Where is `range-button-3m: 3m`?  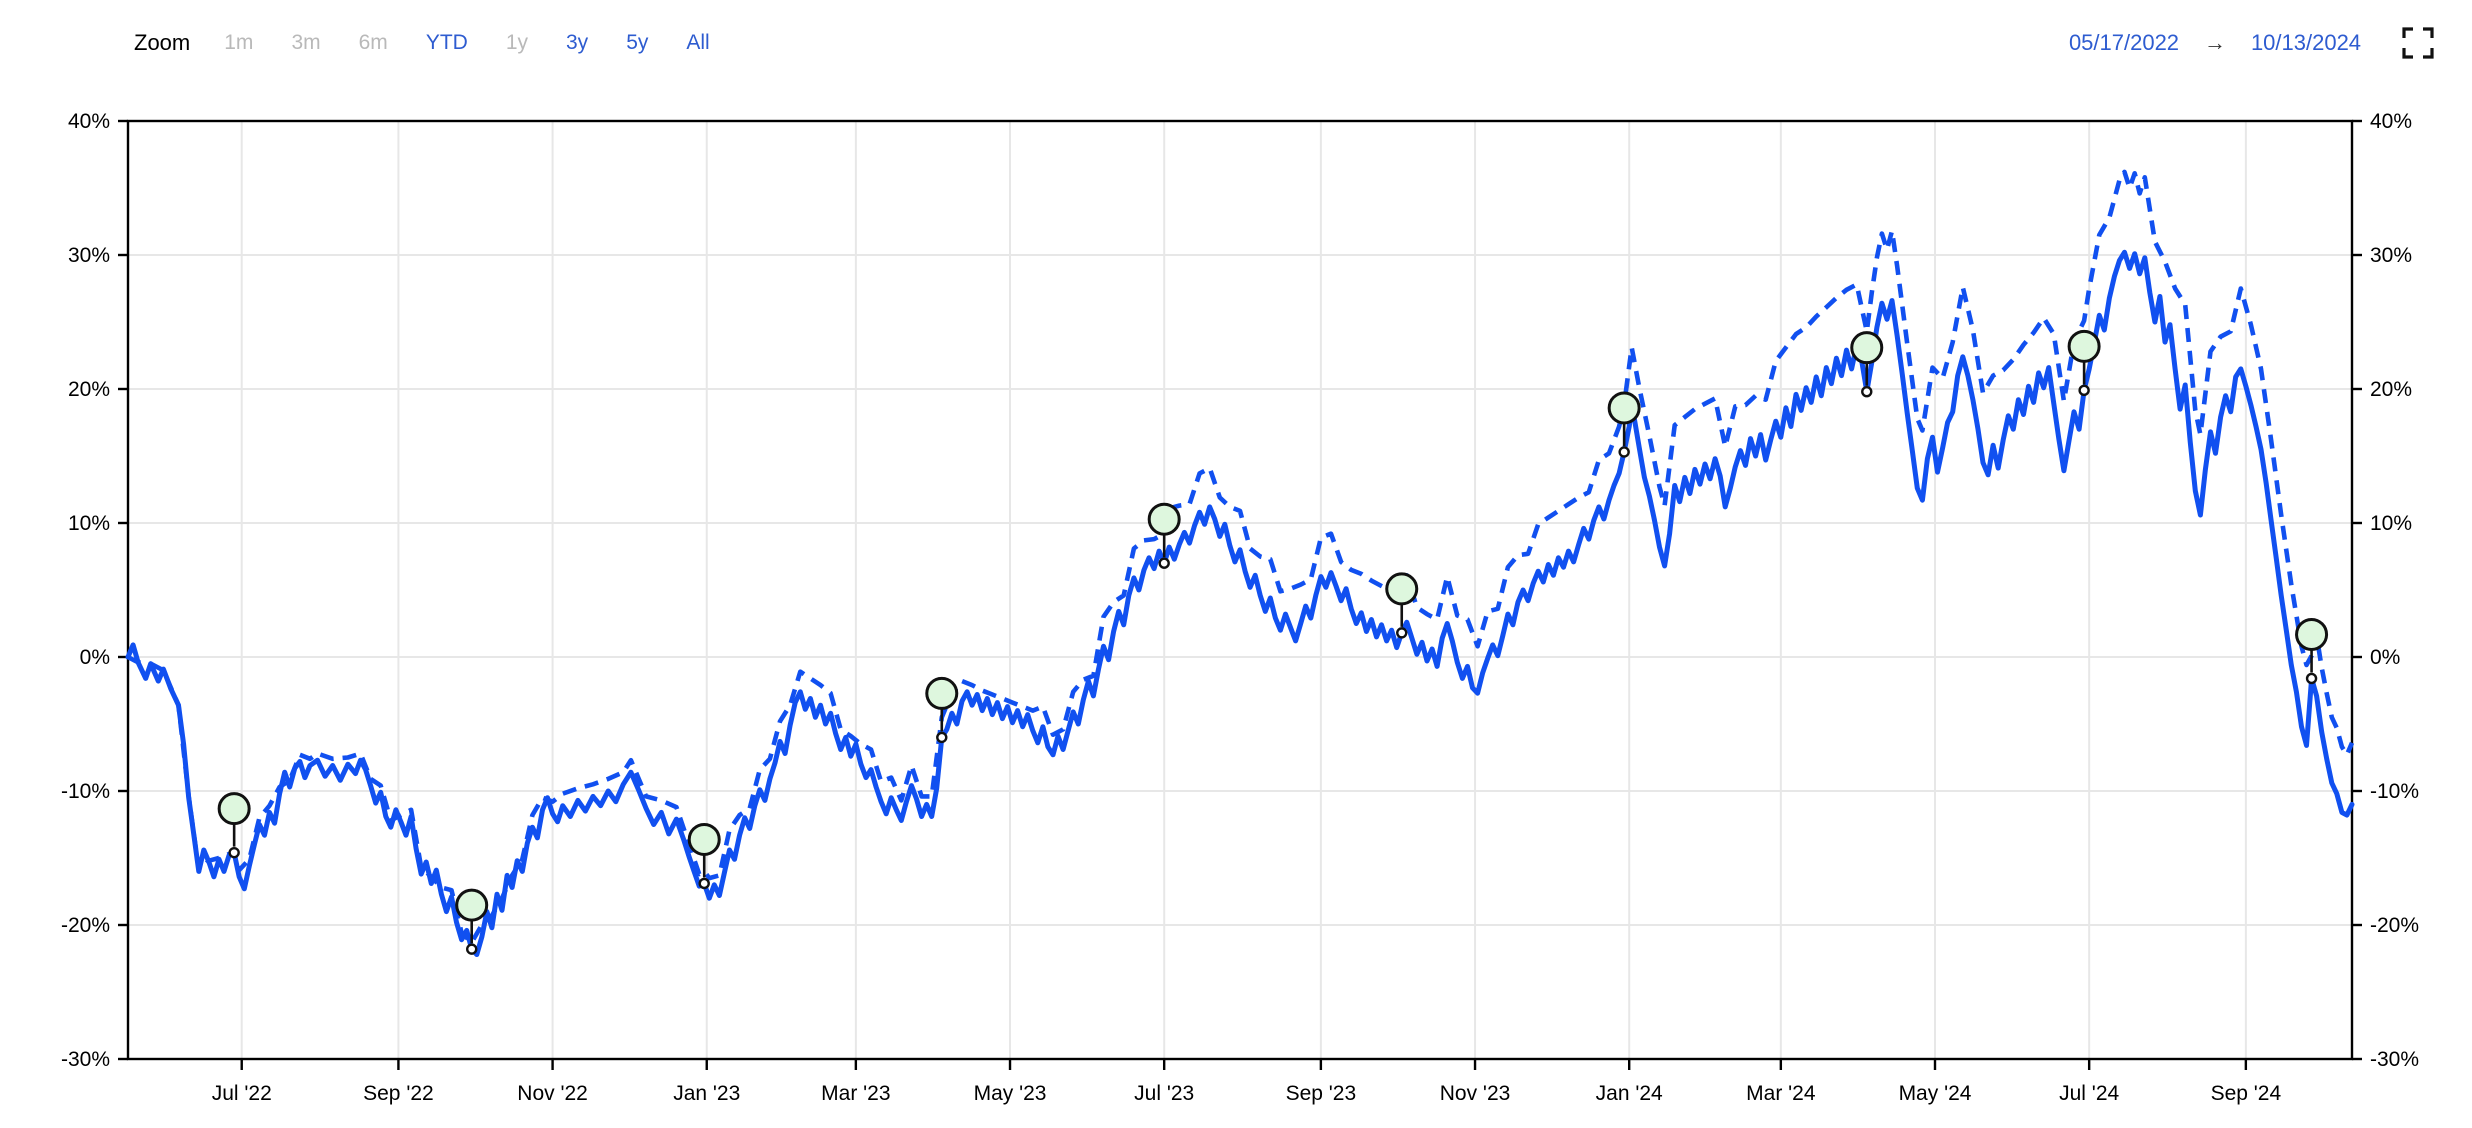
range-button-3m: 3m is located at coordinates (305, 43).